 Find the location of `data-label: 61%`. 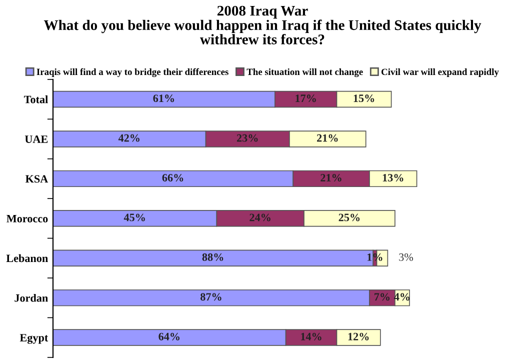

data-label: 61% is located at coordinates (163, 98).